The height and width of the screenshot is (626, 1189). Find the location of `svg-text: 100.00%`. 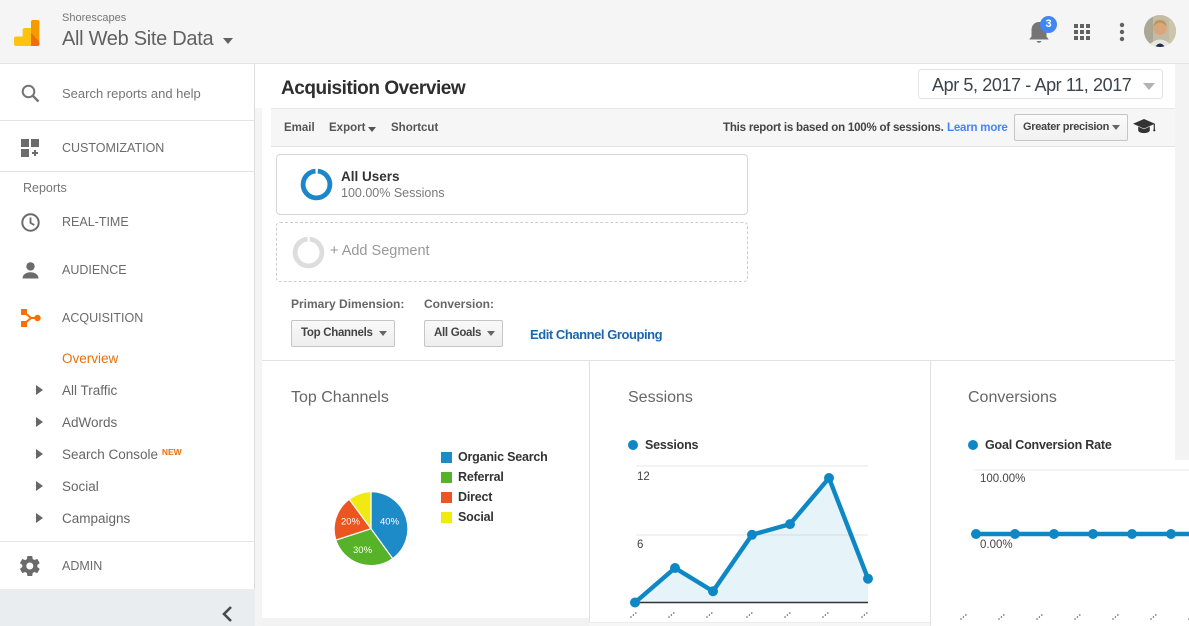

svg-text: 100.00% is located at coordinates (1002, 479).